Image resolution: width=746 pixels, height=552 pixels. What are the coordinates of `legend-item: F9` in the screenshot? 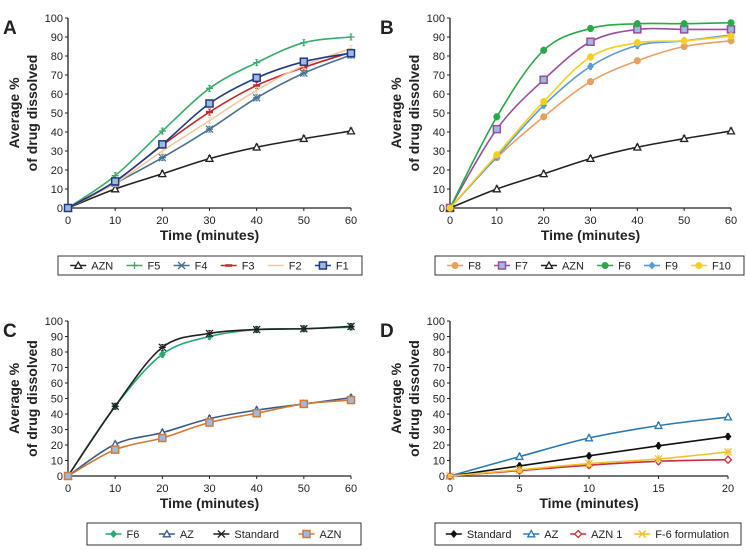 It's located at (661, 267).